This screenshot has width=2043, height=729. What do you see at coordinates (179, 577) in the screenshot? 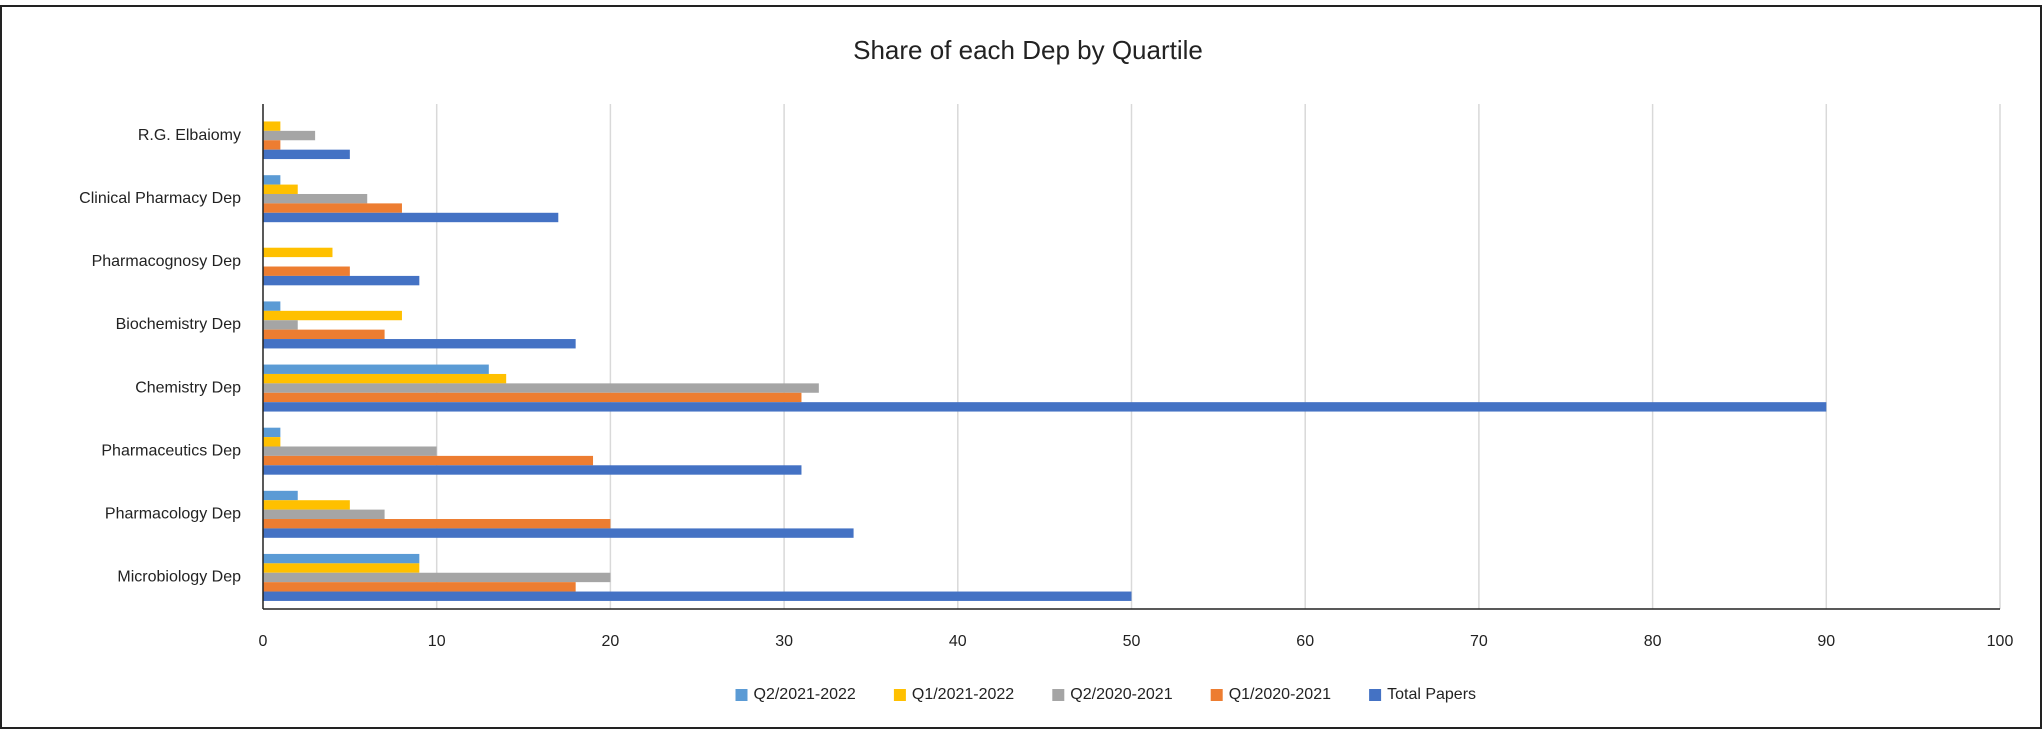
I see `y-tick-label: Microbiology Dep` at bounding box center [179, 577].